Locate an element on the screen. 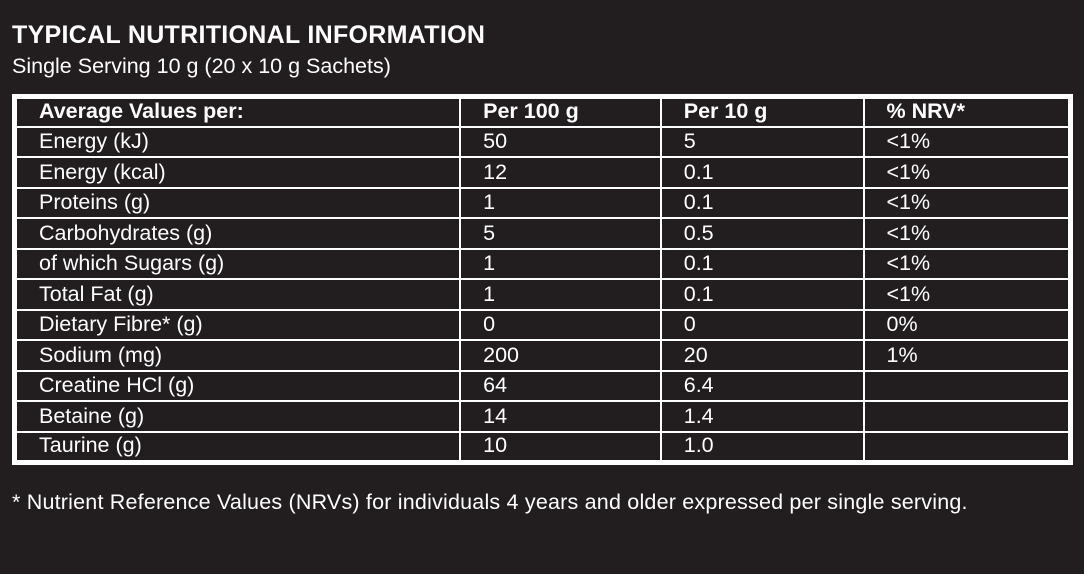 The height and width of the screenshot is (574, 1084). value-per-10g: 0.5 is located at coordinates (762, 233).